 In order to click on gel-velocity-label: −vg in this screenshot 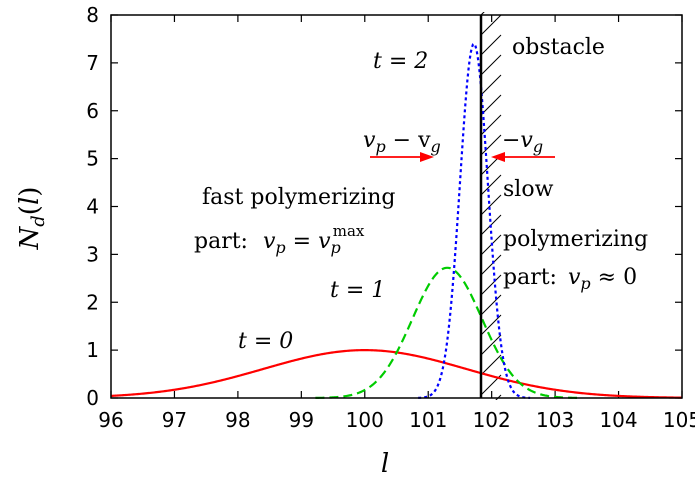, I will do `click(522, 142)`.